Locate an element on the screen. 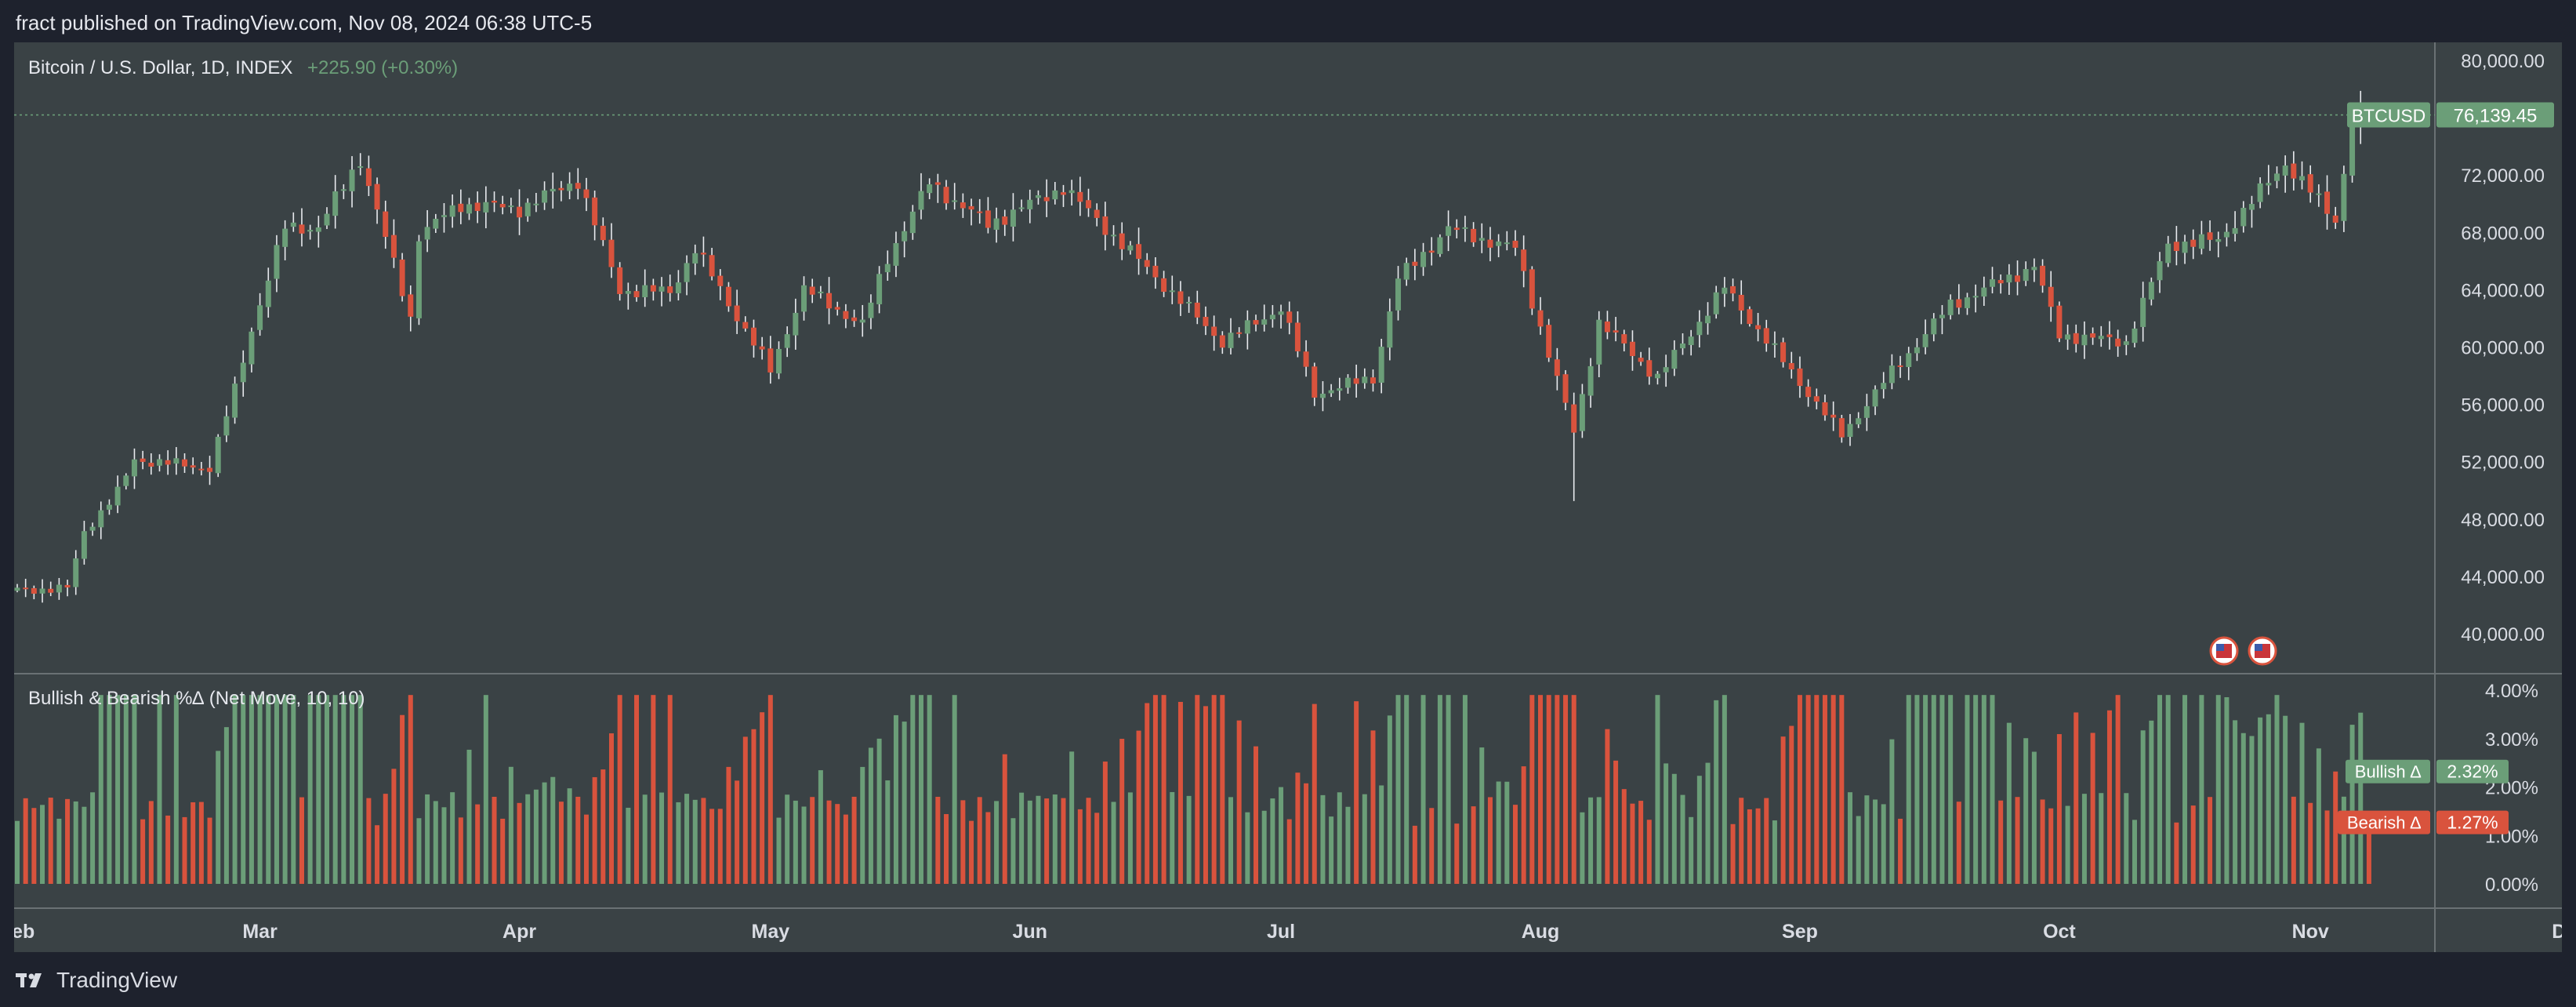  price-tick-label: 40,000.00 is located at coordinates (2503, 635).